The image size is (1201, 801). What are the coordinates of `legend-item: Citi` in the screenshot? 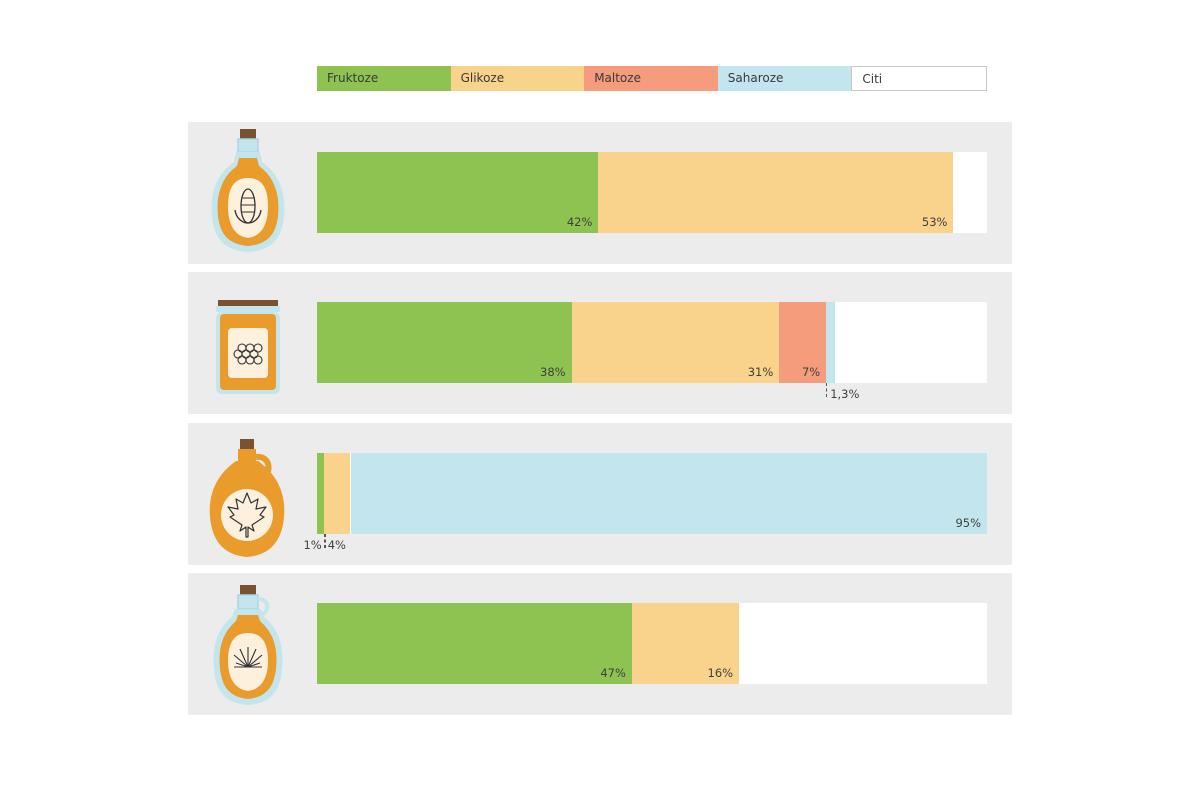 It's located at (919, 78).